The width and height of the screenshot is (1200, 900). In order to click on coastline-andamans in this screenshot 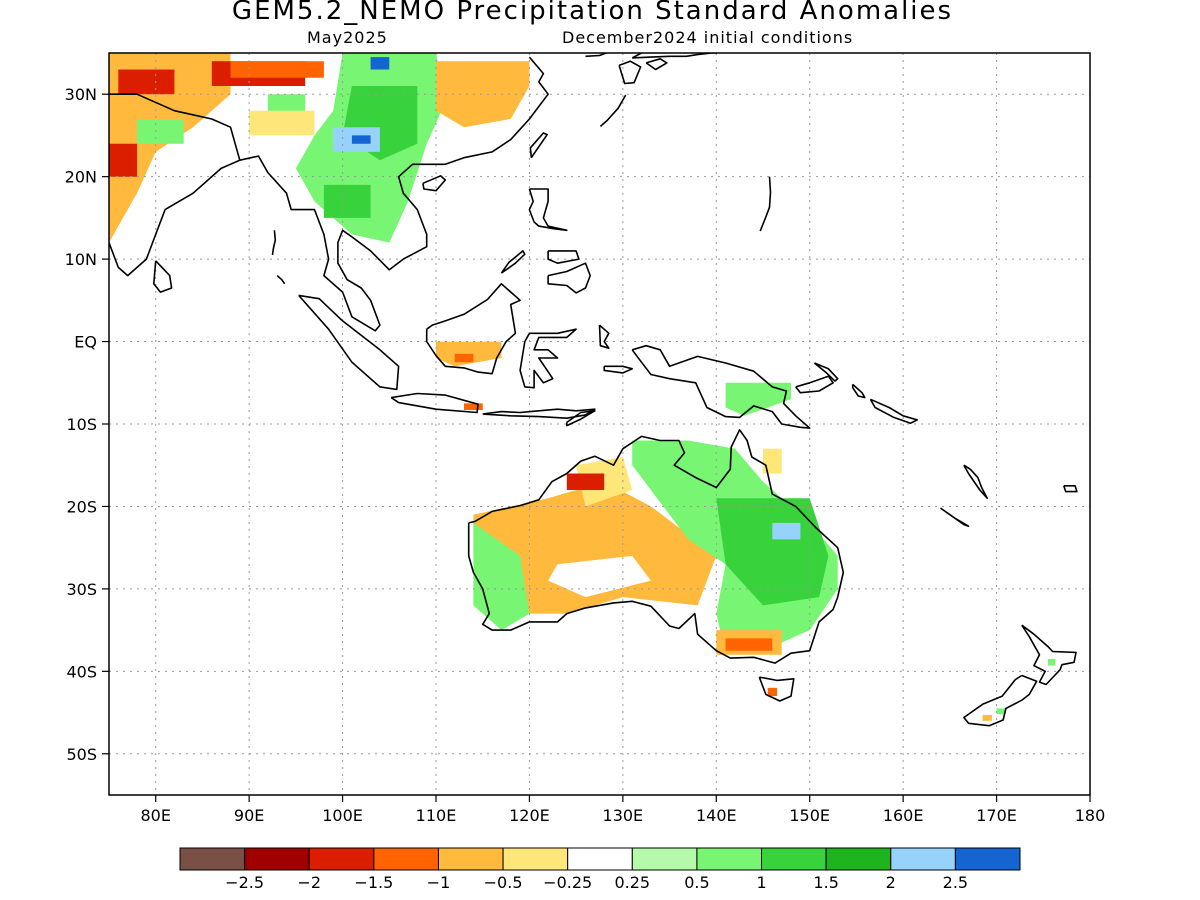, I will do `click(274, 243)`.